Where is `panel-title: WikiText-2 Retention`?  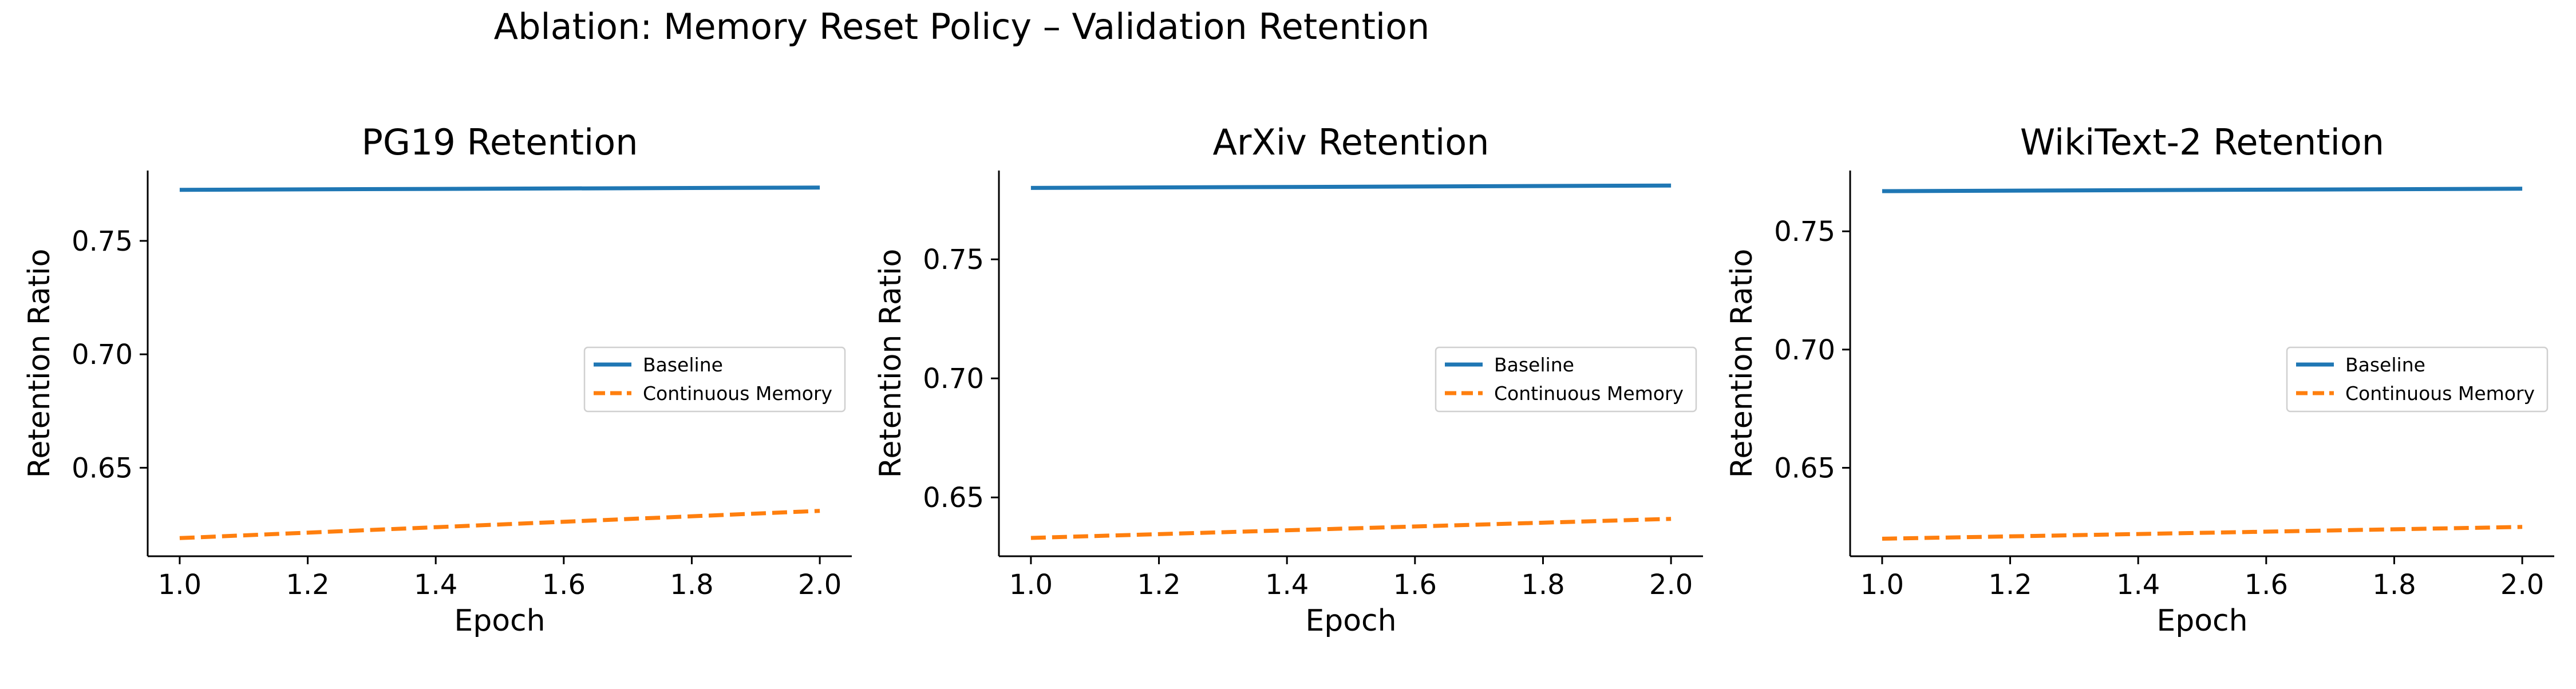 panel-title: WikiText-2 Retention is located at coordinates (2202, 142).